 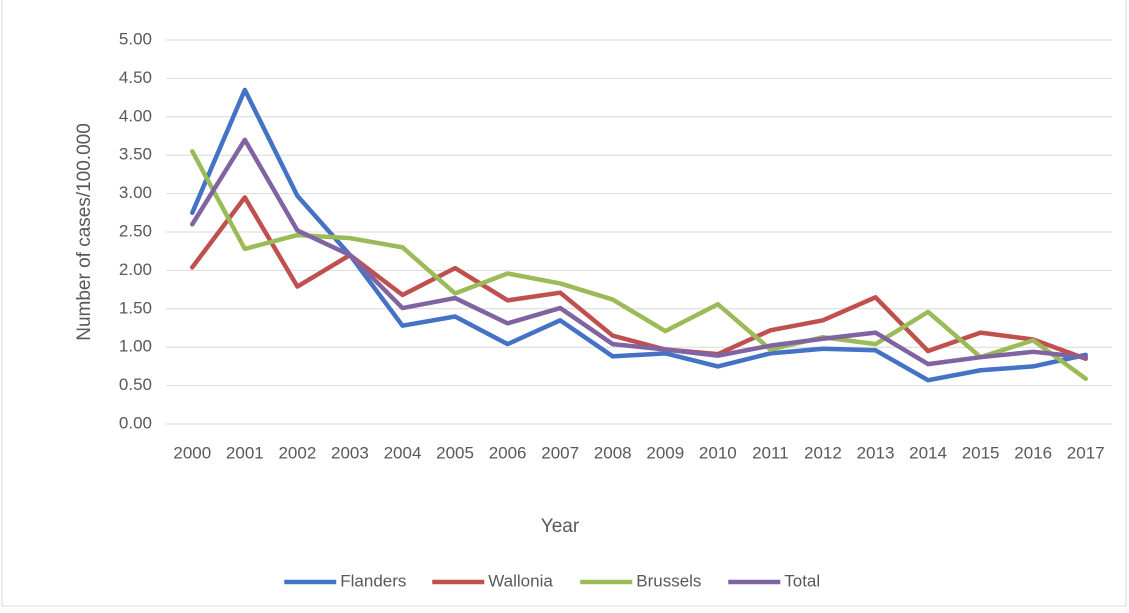 I want to click on y-tick-label: 0.50, so click(x=135, y=384).